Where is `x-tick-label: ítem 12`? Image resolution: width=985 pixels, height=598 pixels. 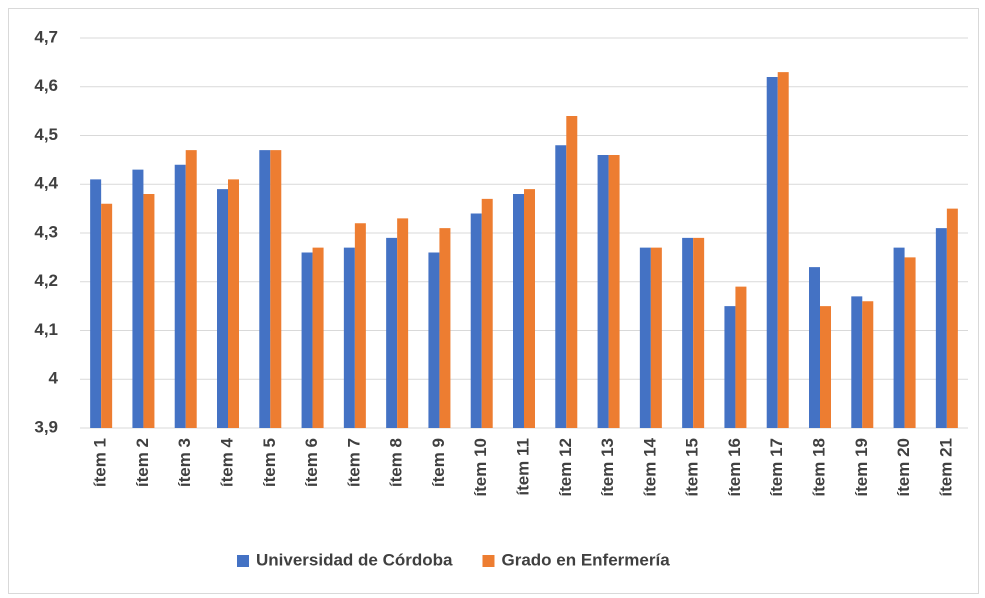
x-tick-label: ítem 12 is located at coordinates (565, 467).